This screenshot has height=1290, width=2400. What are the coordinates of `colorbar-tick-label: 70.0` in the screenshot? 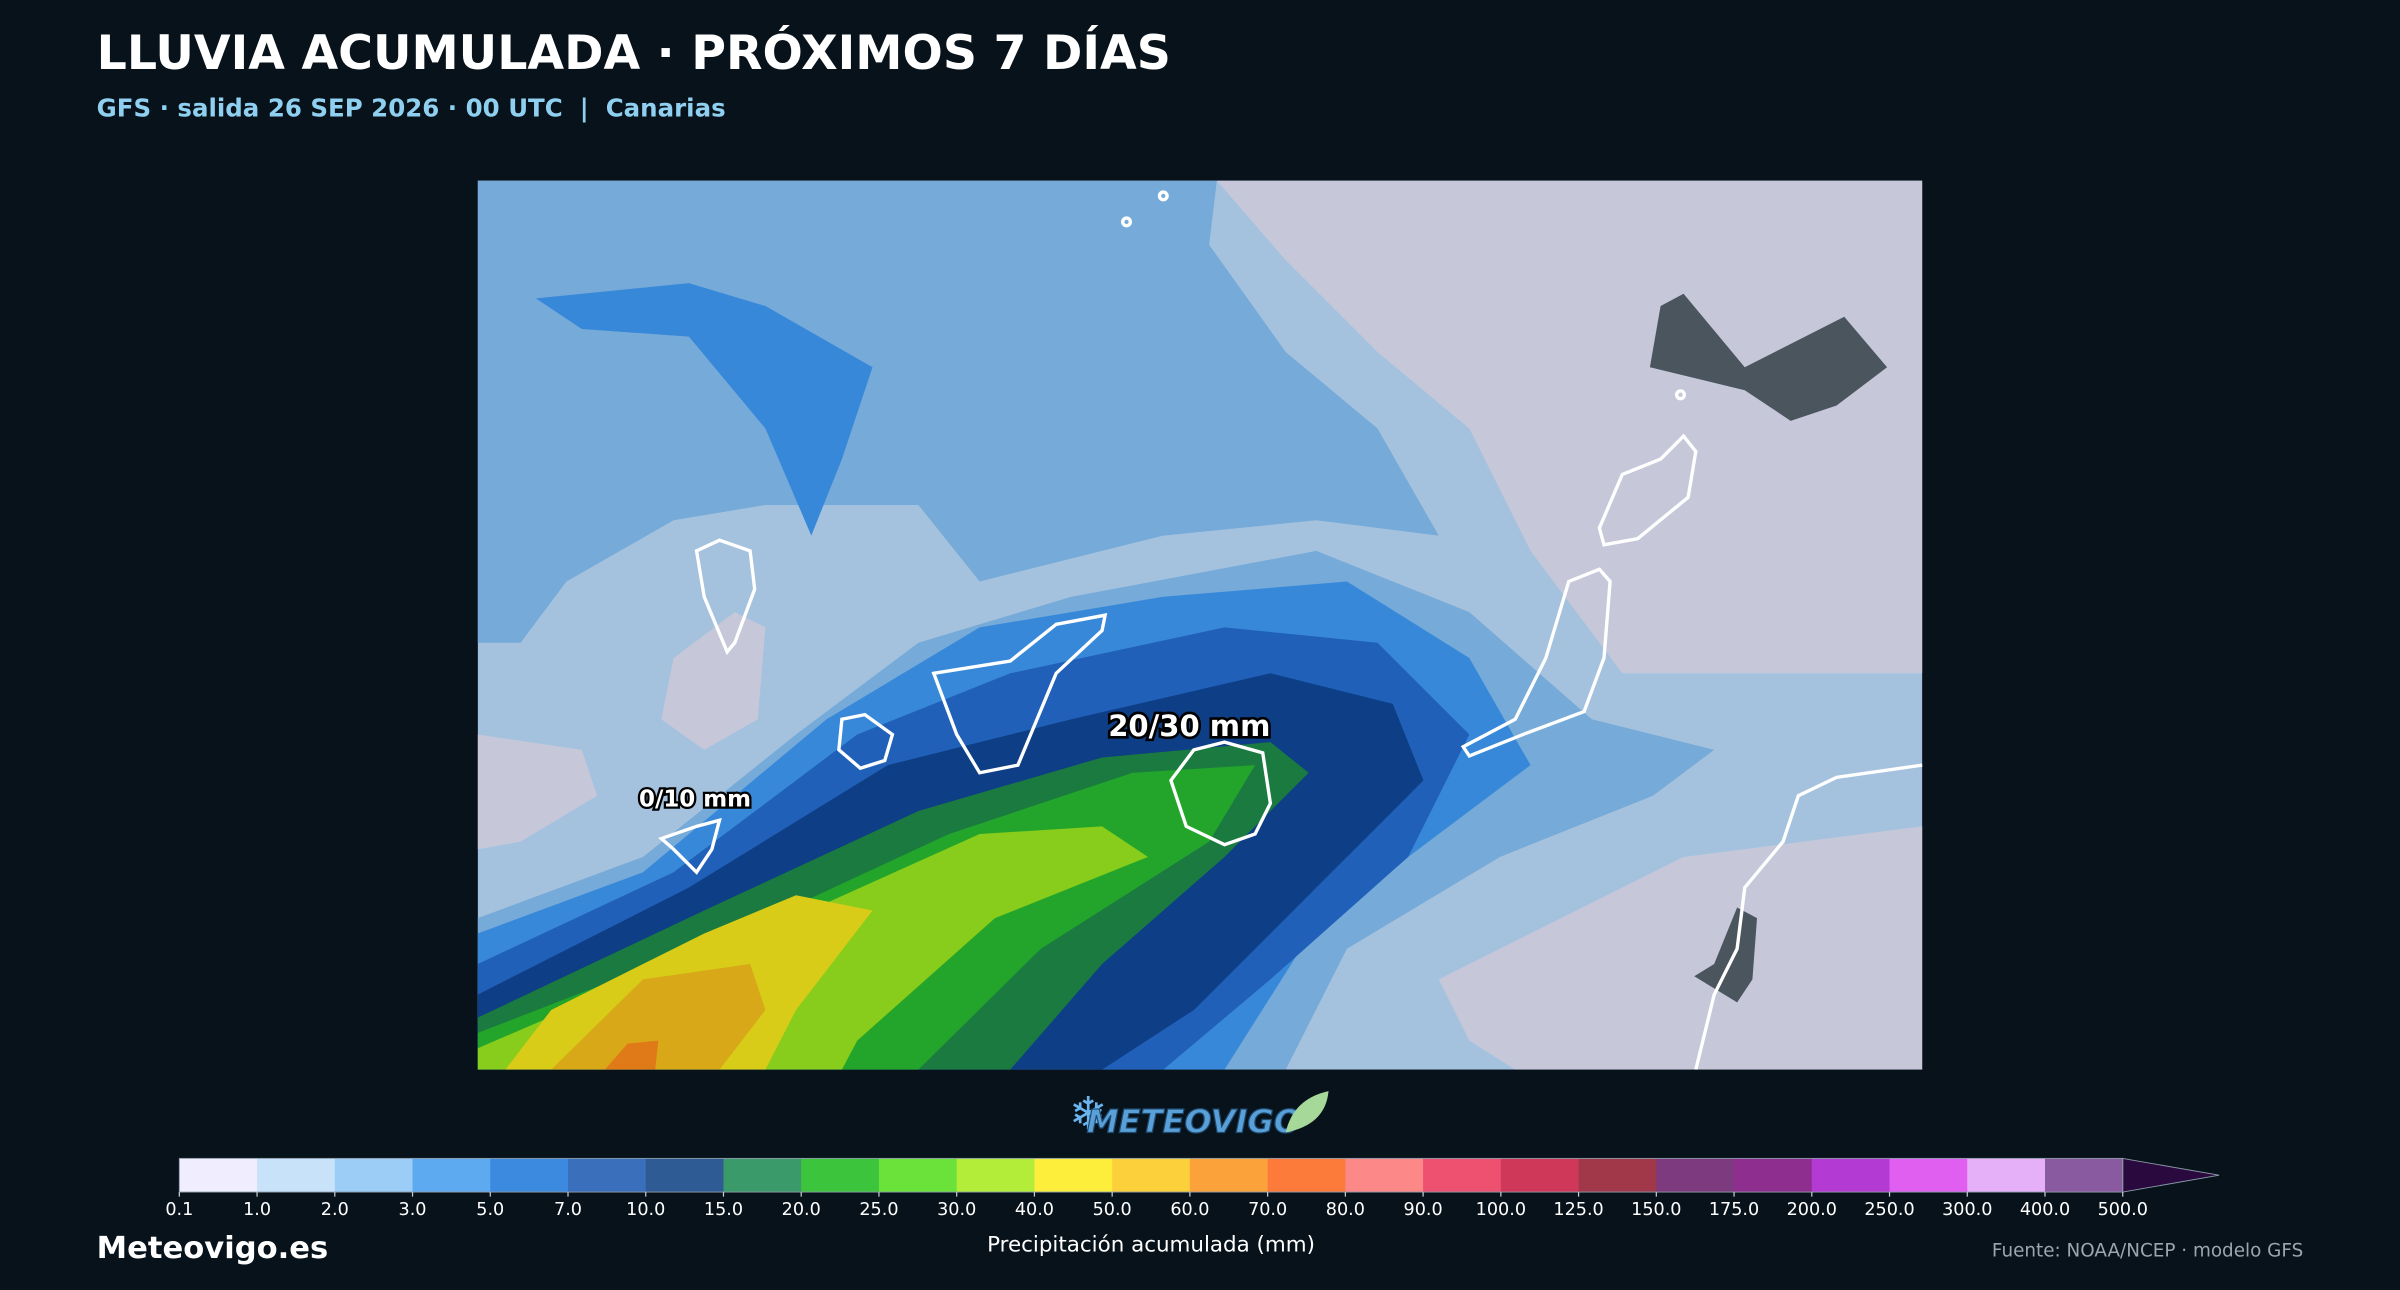 It's located at (1267, 1210).